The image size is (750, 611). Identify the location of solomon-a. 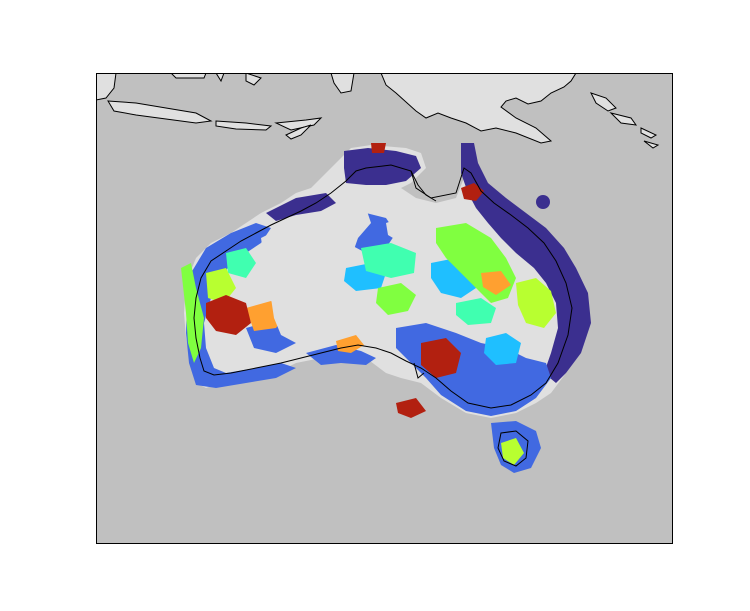
(649, 133).